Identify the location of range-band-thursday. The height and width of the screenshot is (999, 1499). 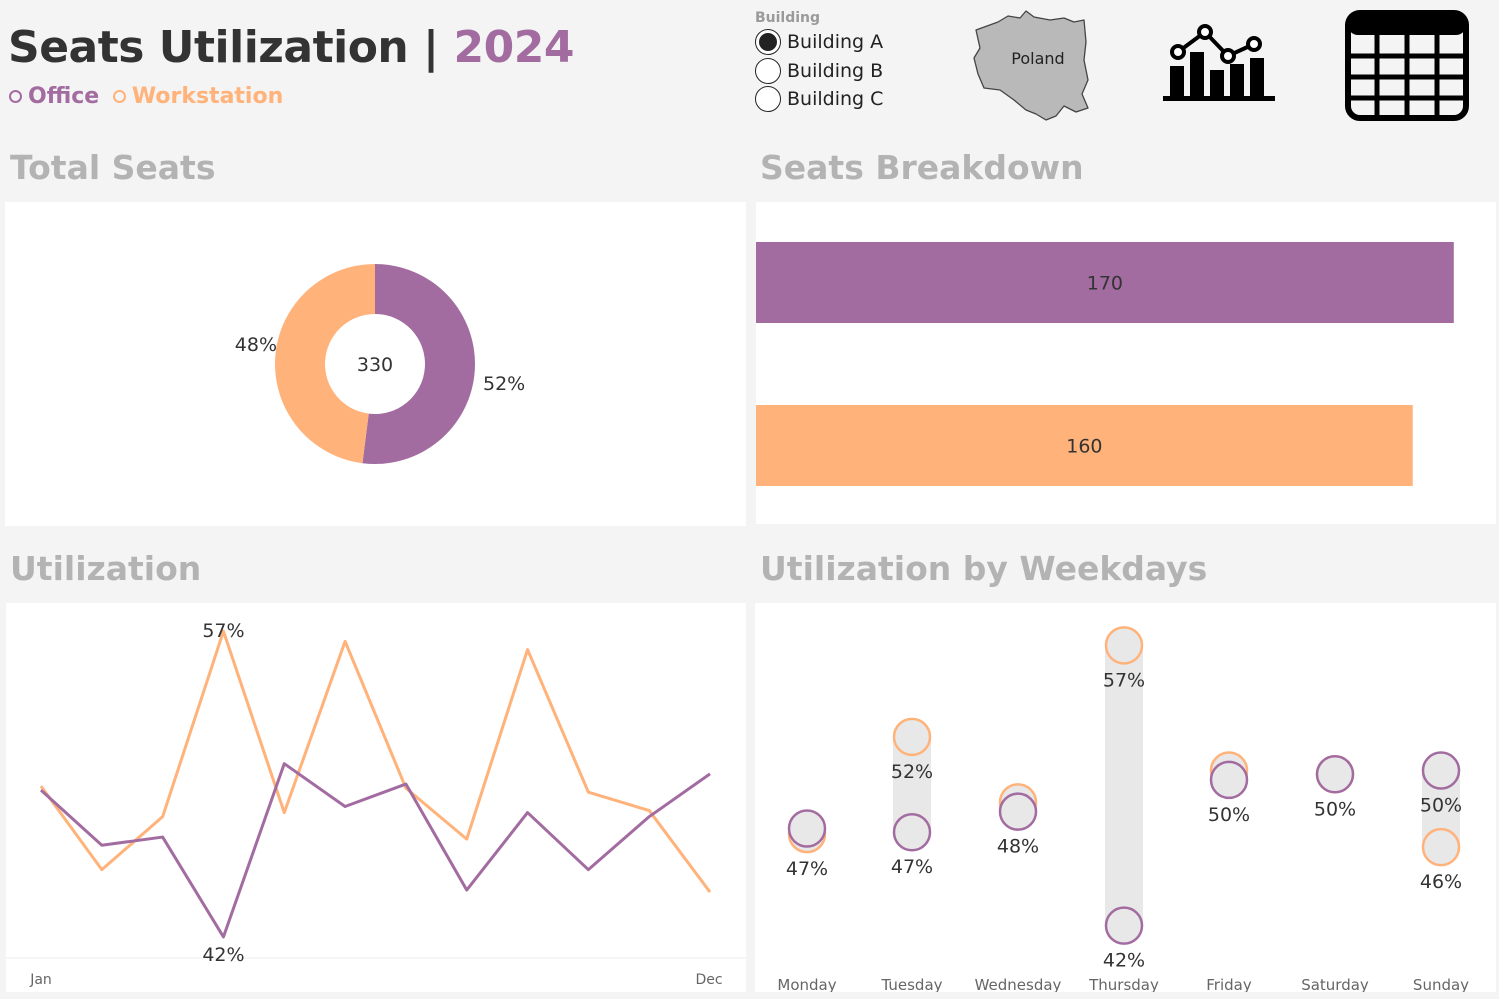
(1124, 785).